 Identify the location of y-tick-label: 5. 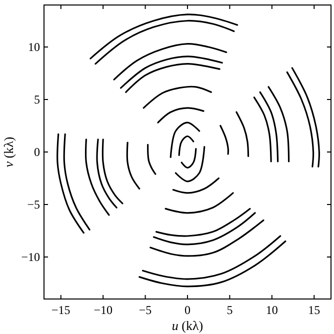
(37, 99).